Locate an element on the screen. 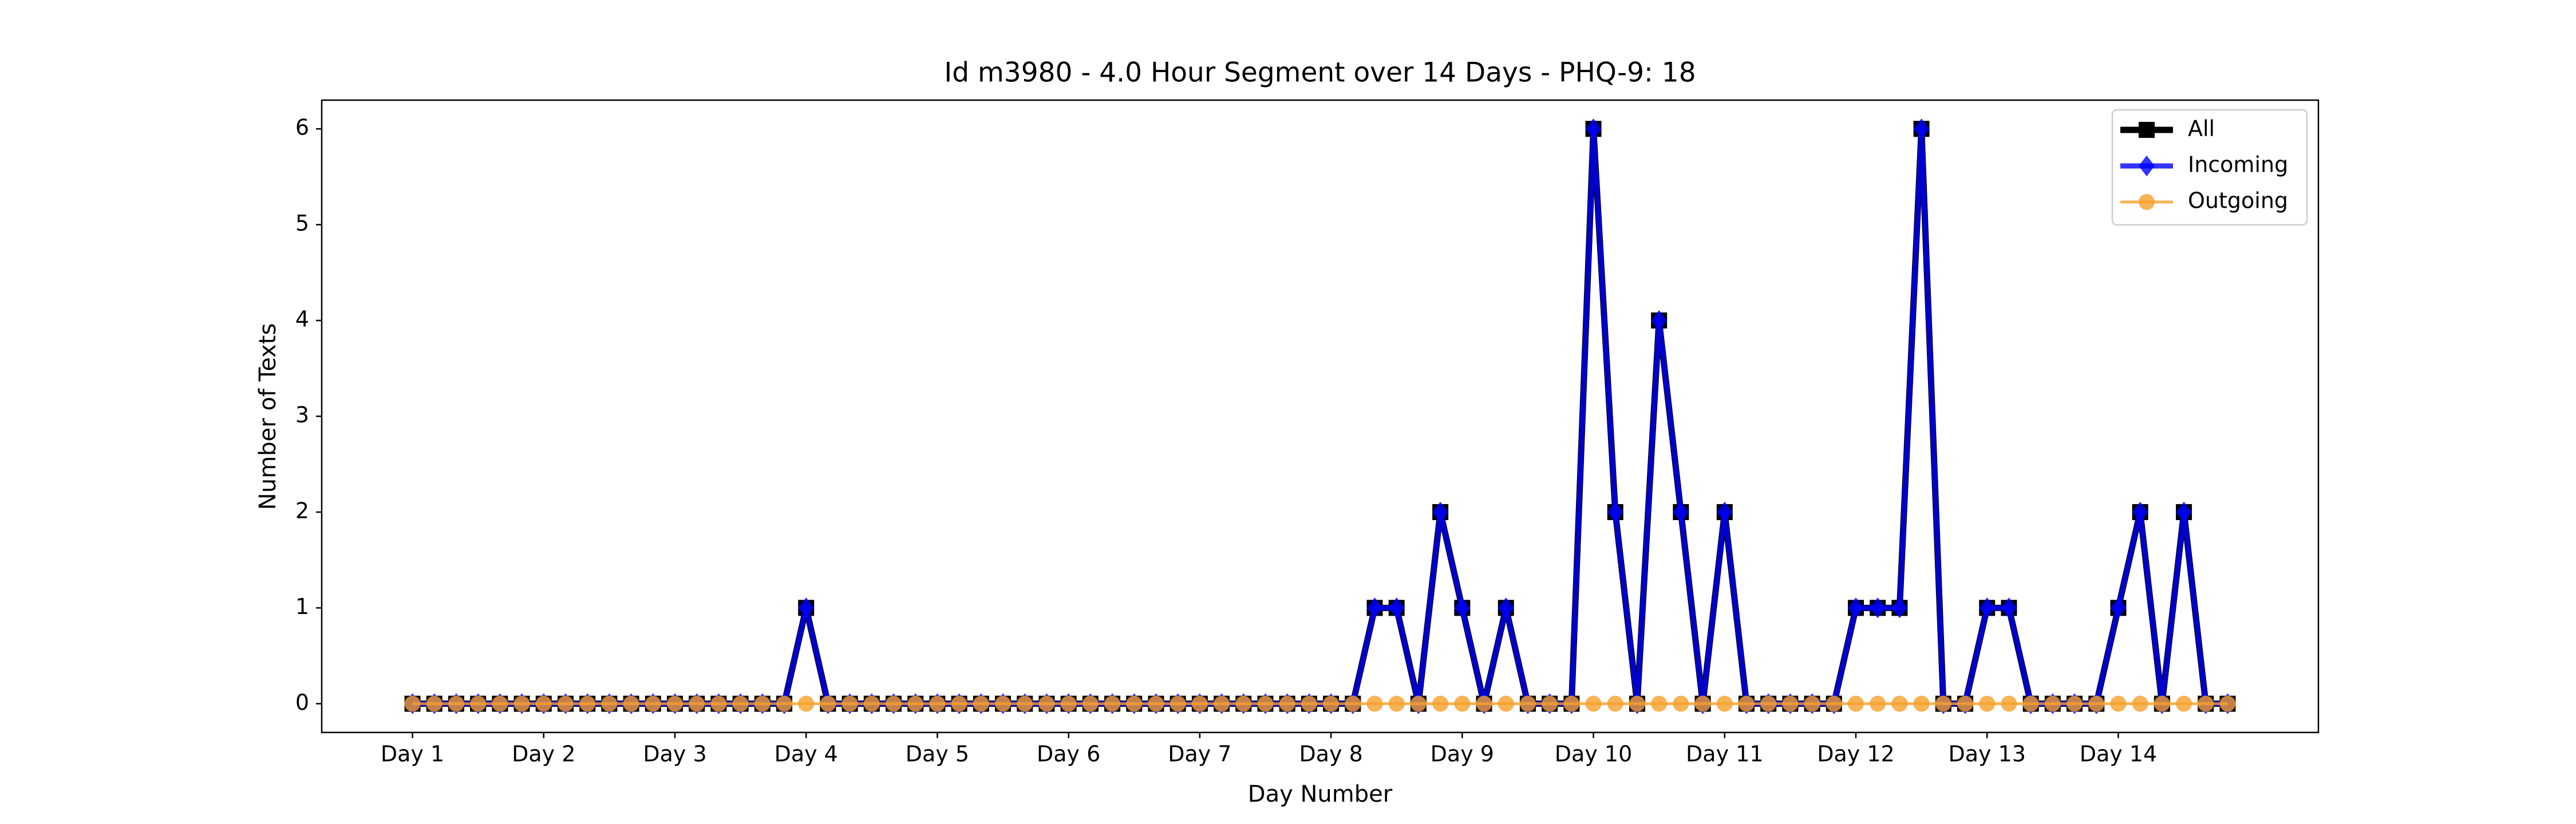 The image size is (2576, 824). legend: All Incoming Outgoing is located at coordinates (2209, 167).